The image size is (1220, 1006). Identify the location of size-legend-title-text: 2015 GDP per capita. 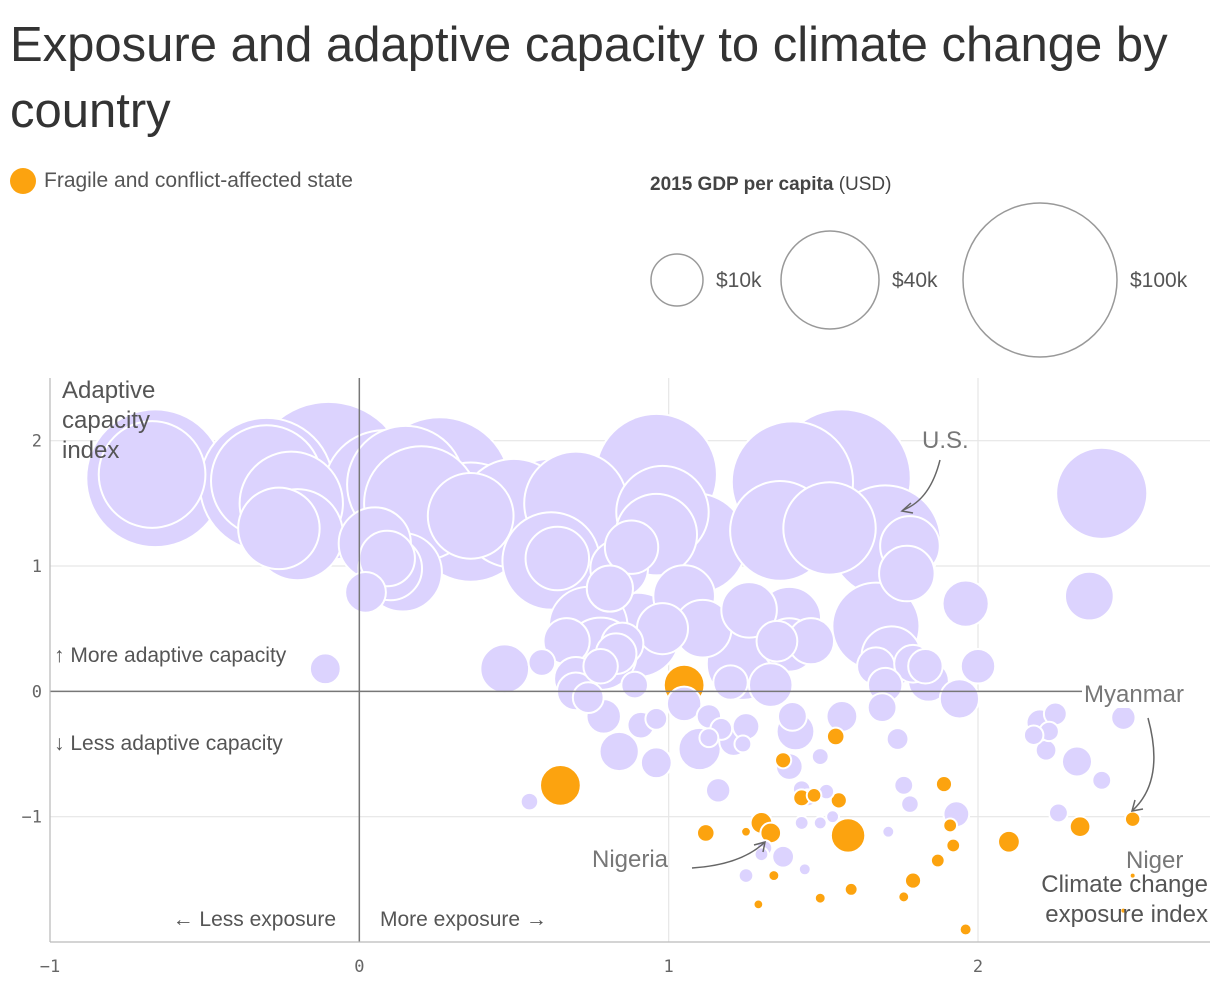
(742, 184).